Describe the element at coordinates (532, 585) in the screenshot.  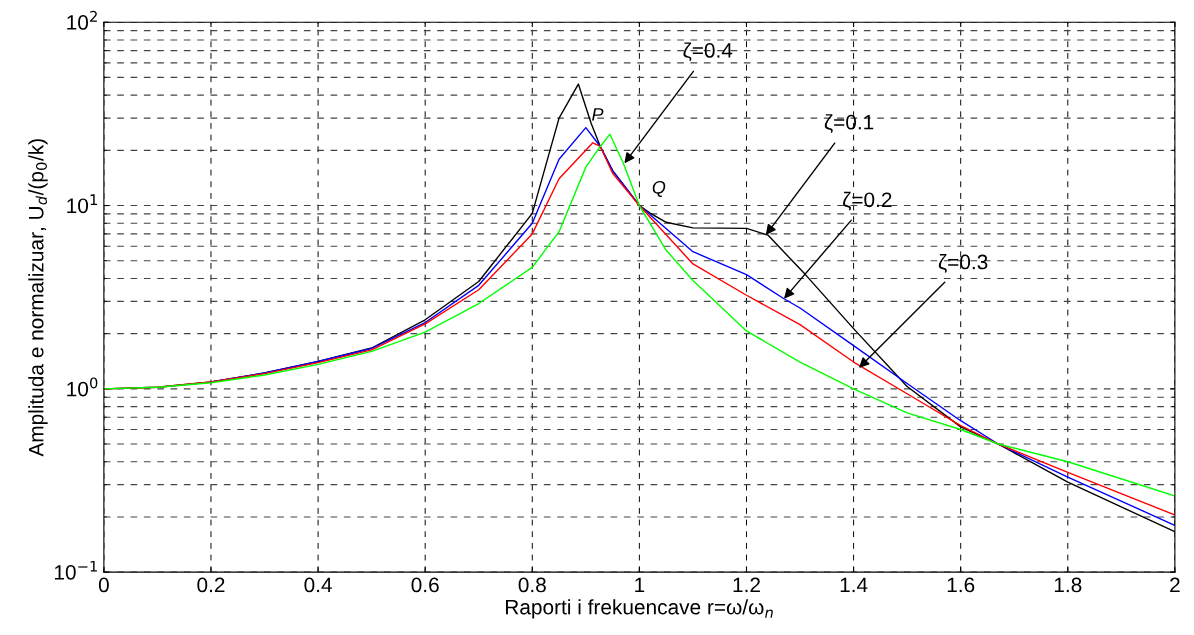
I see `x-tick-label: 0.8` at that location.